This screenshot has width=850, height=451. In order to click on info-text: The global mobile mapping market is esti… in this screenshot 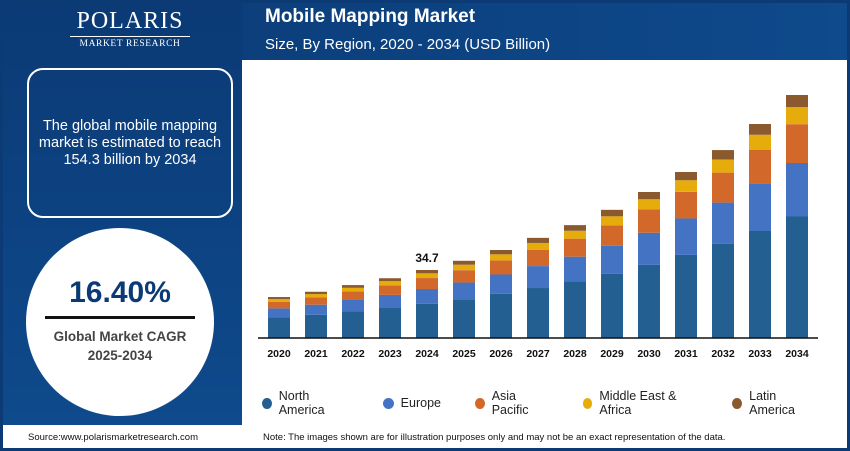, I will do `click(130, 142)`.